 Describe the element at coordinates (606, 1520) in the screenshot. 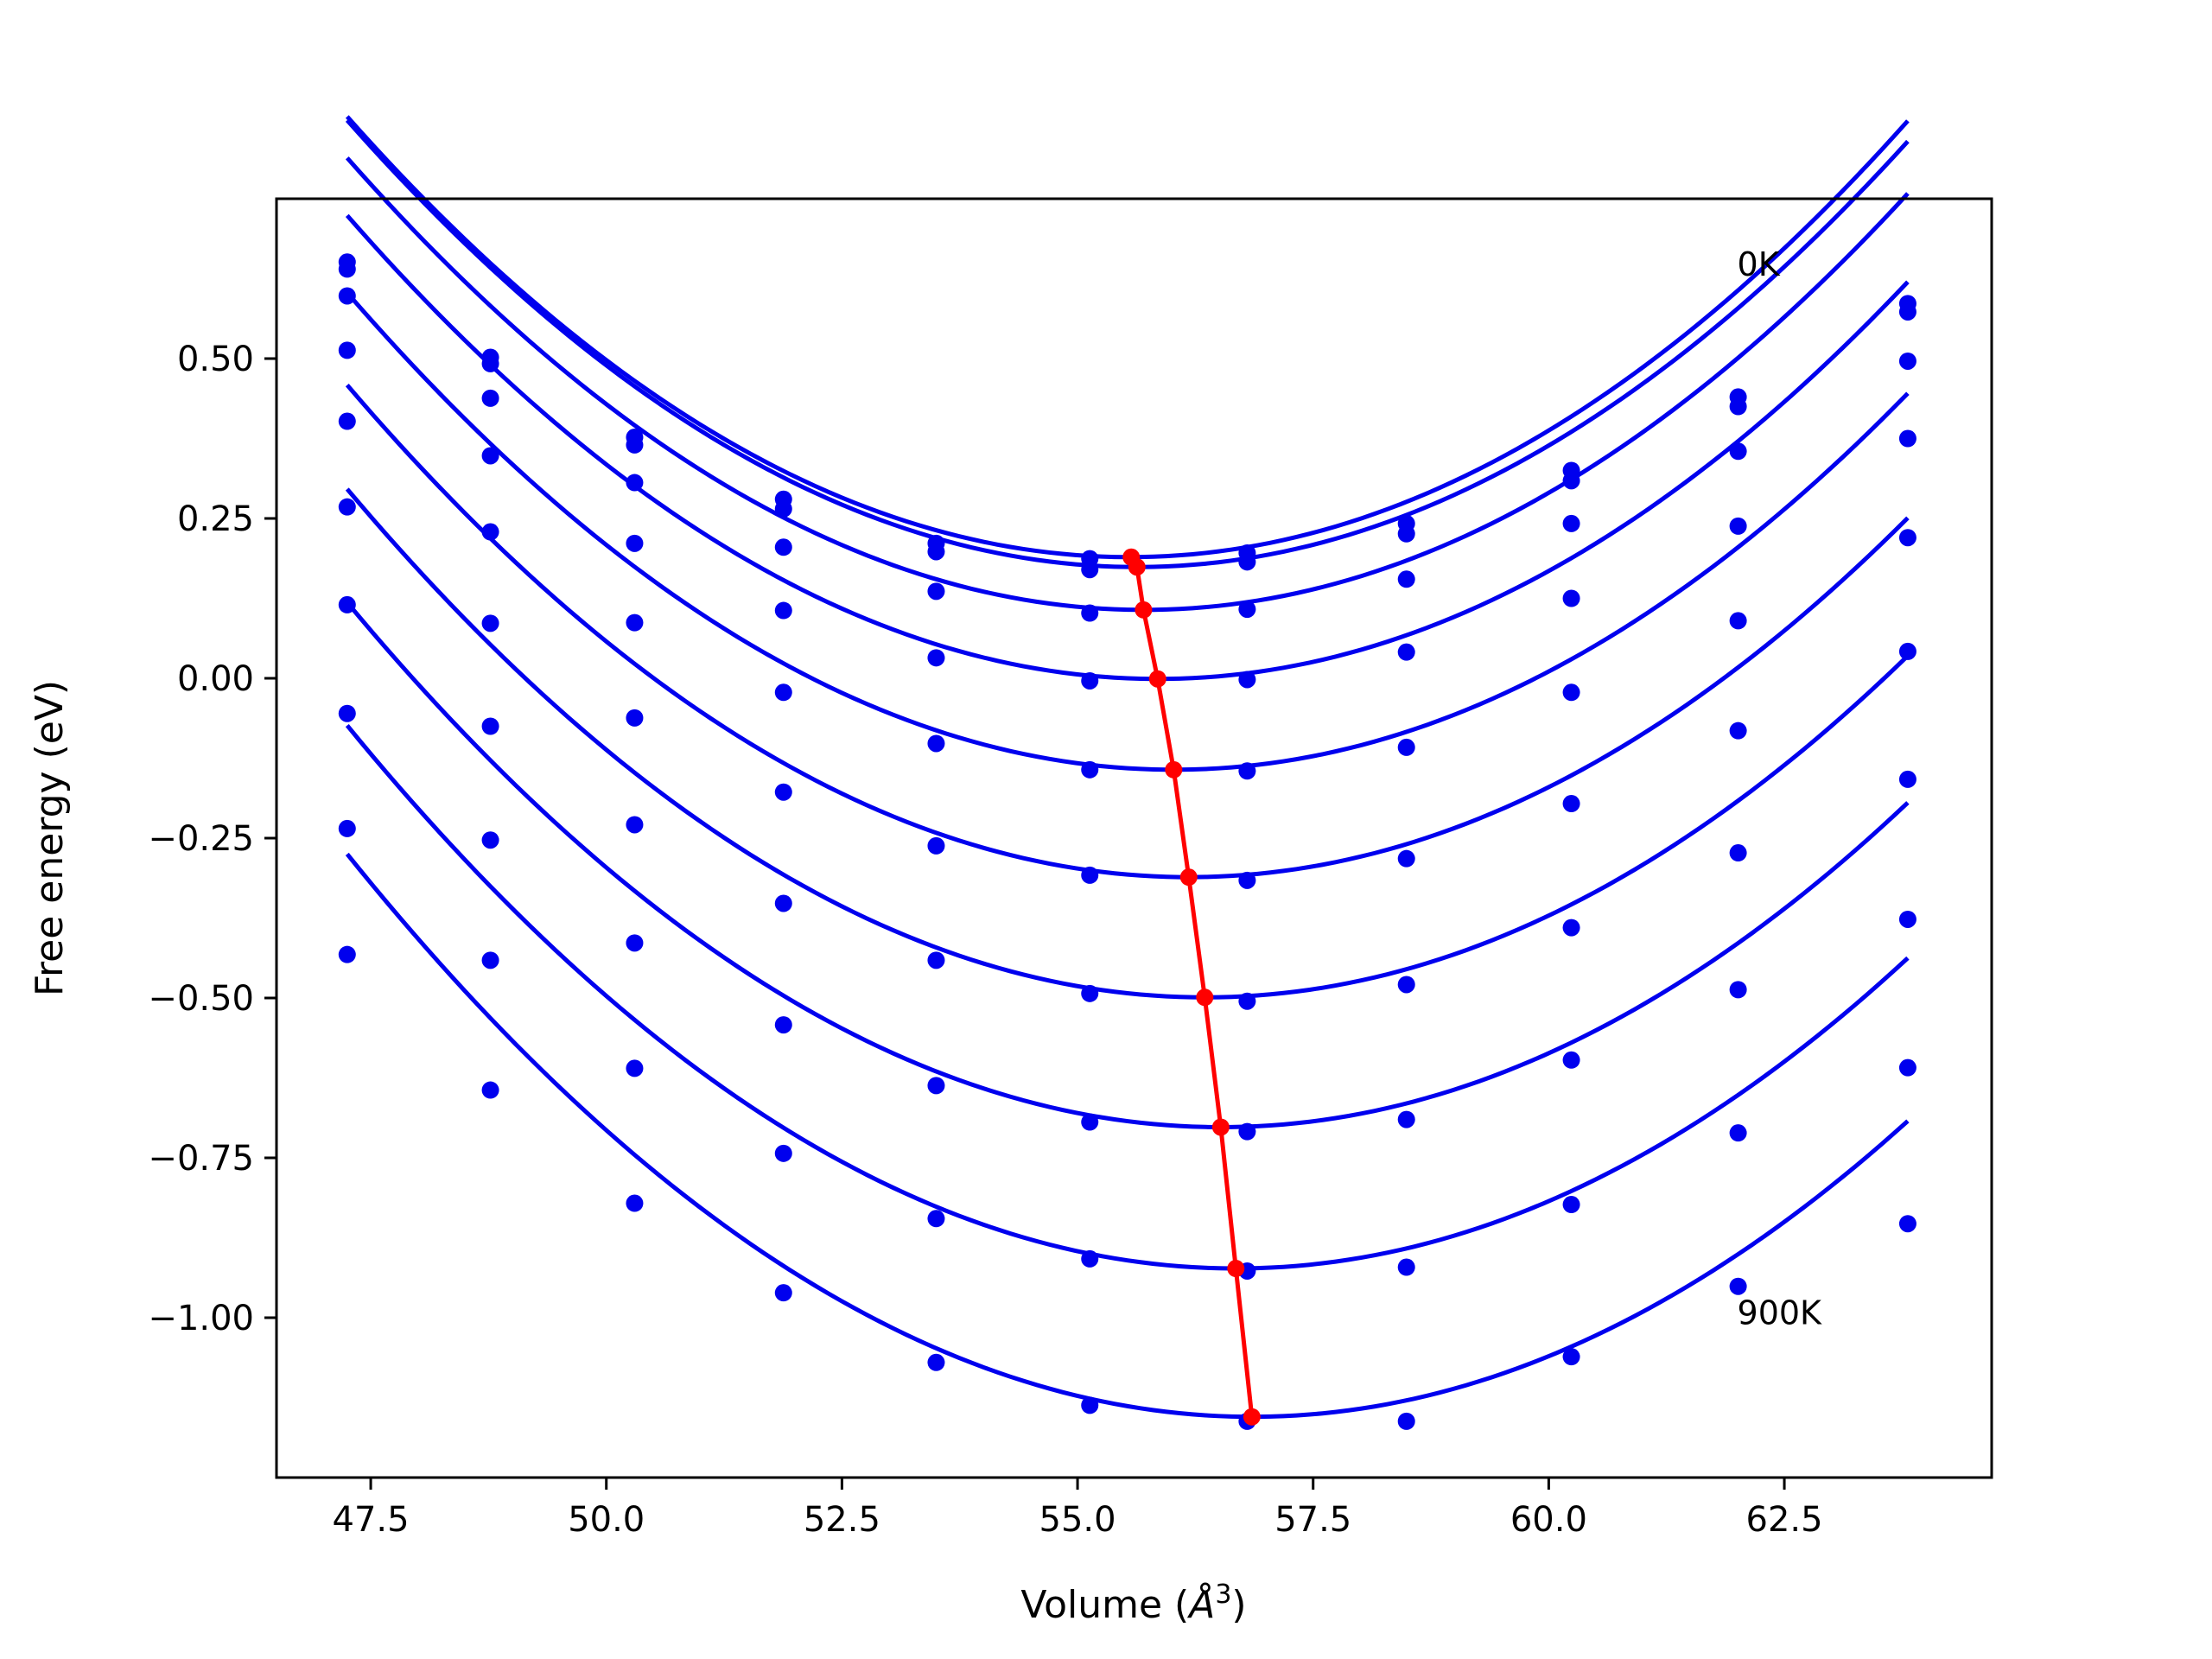

I see `x-tick-label-1: 50.0` at that location.